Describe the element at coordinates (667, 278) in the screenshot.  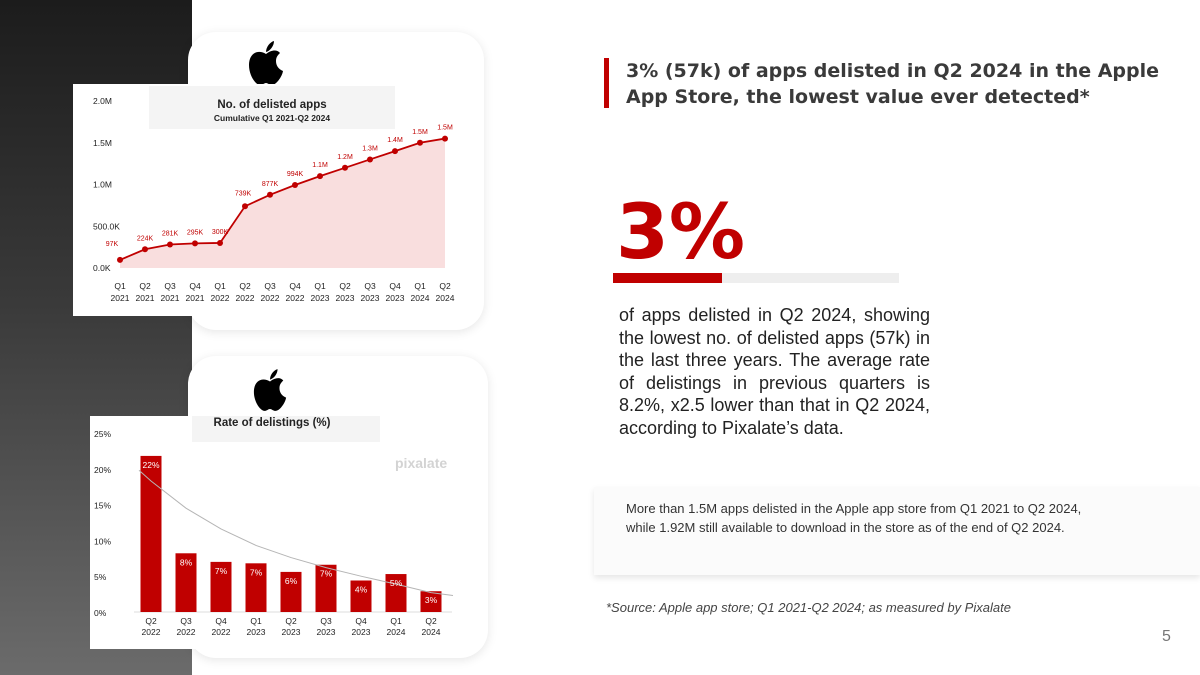
I see `progress-fill` at that location.